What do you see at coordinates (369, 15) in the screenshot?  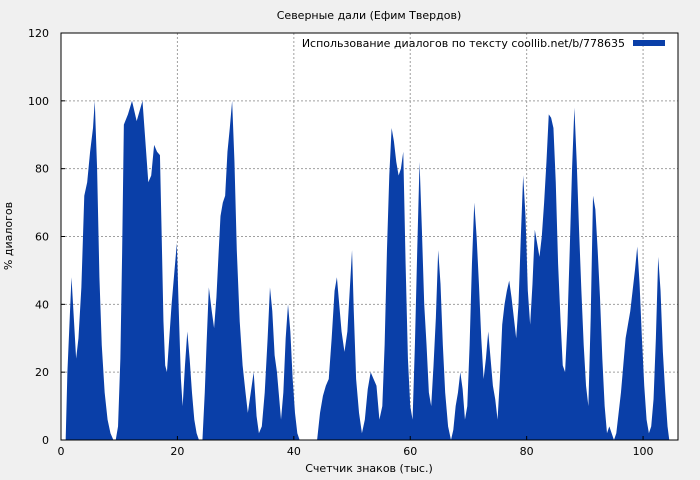 I see `chart-title: Северные дали (Ефим Твердов)` at bounding box center [369, 15].